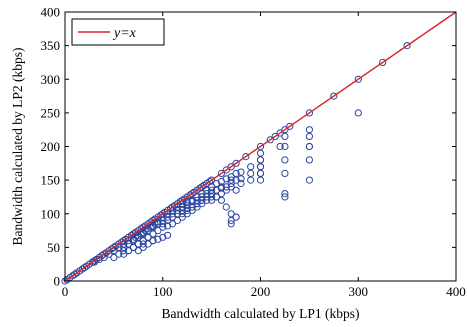  What do you see at coordinates (261, 313) in the screenshot?
I see `x-axis-title: Bandwidth calculated by LP1 (kbps)` at bounding box center [261, 313].